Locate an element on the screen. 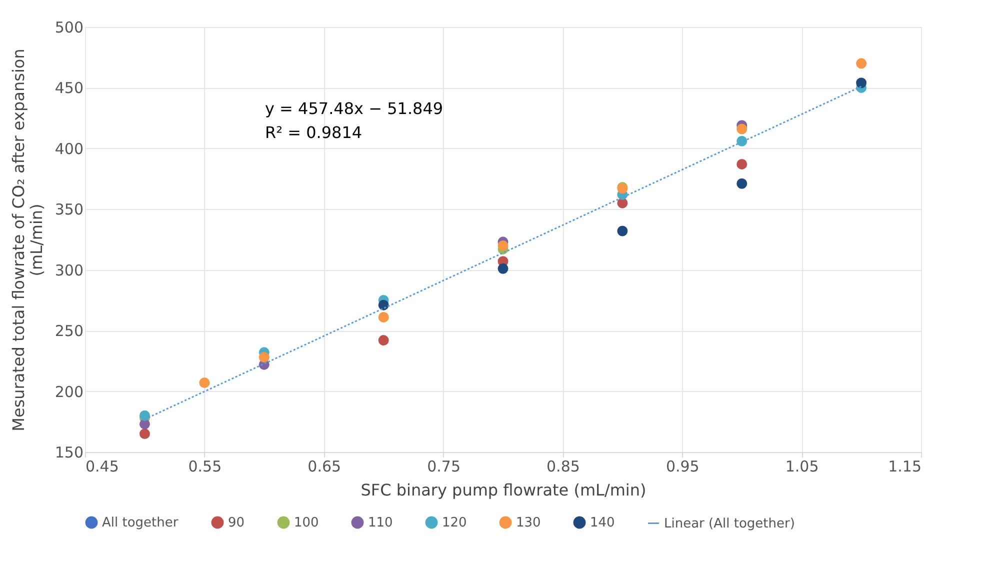 The image size is (989, 561). y-tick-label: 200 is located at coordinates (69, 391).